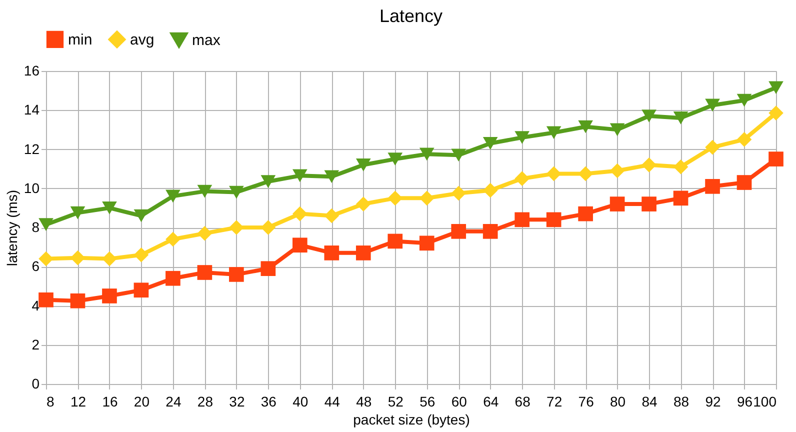 This screenshot has height=432, width=796. Describe the element at coordinates (618, 402) in the screenshot. I see `x-tick-label: 80` at that location.